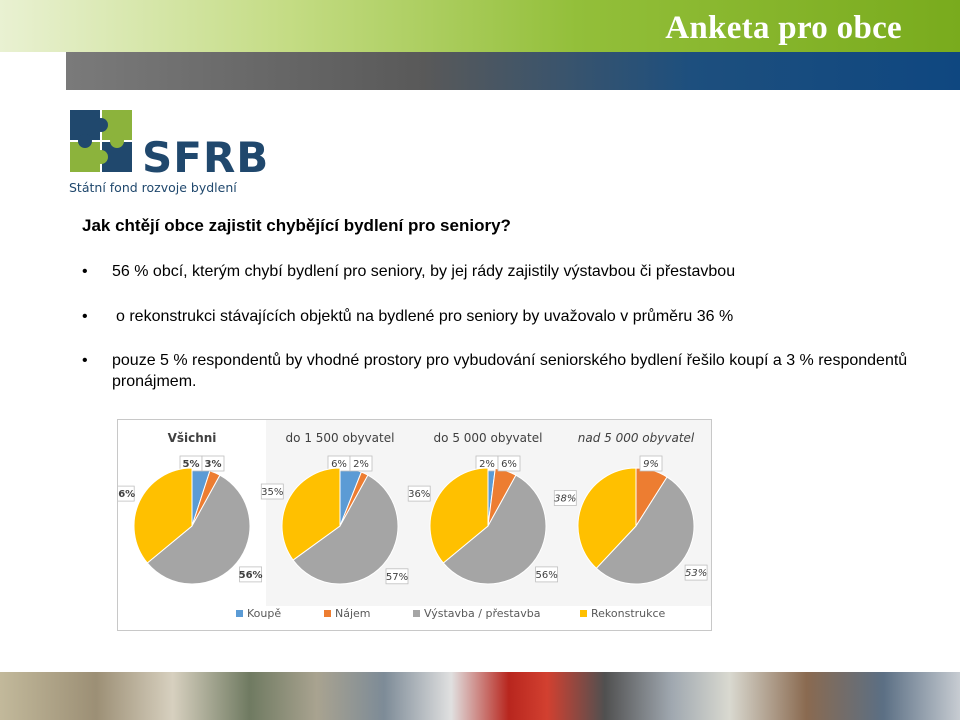  I want to click on data-label: 3%, so click(213, 464).